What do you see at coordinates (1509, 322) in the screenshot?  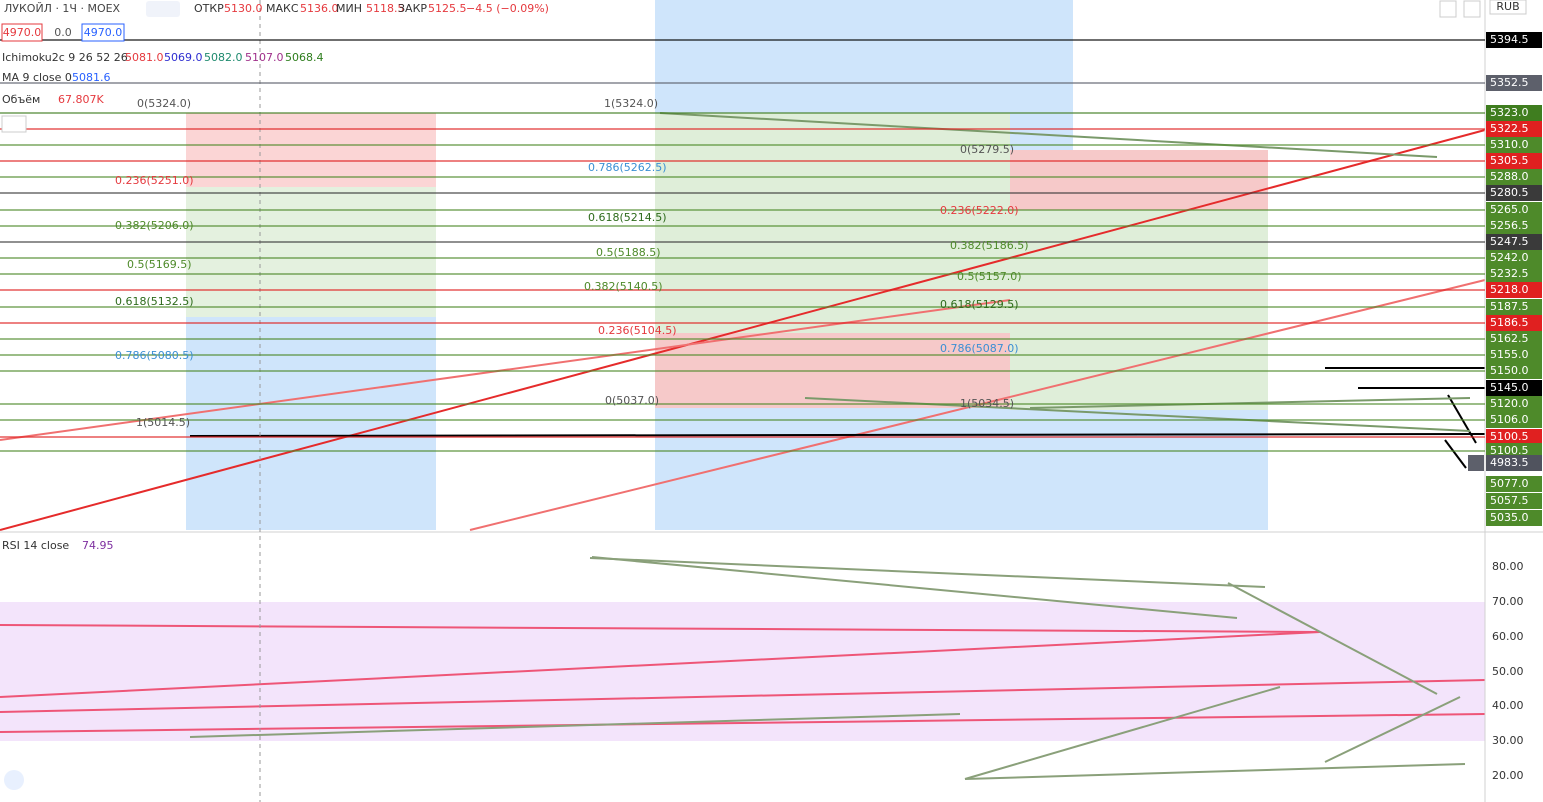 I see `price-label: 5186.5` at bounding box center [1509, 322].